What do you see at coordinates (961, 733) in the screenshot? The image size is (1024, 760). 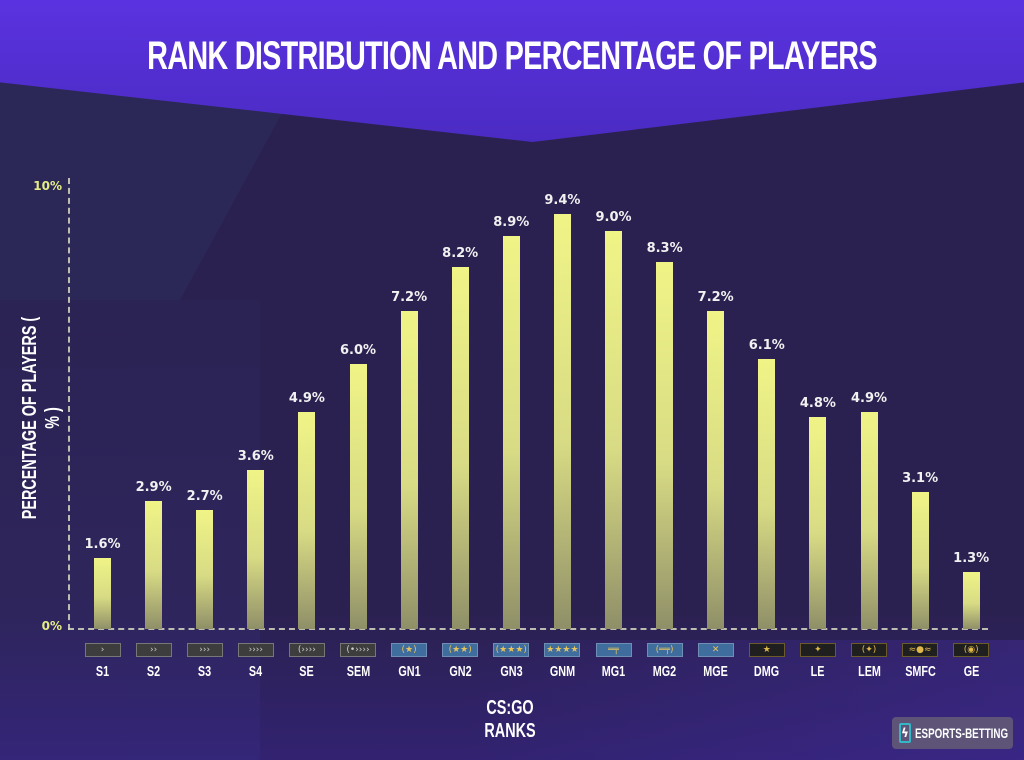 I see `logo-text: ESPORTS-BETTING` at bounding box center [961, 733].